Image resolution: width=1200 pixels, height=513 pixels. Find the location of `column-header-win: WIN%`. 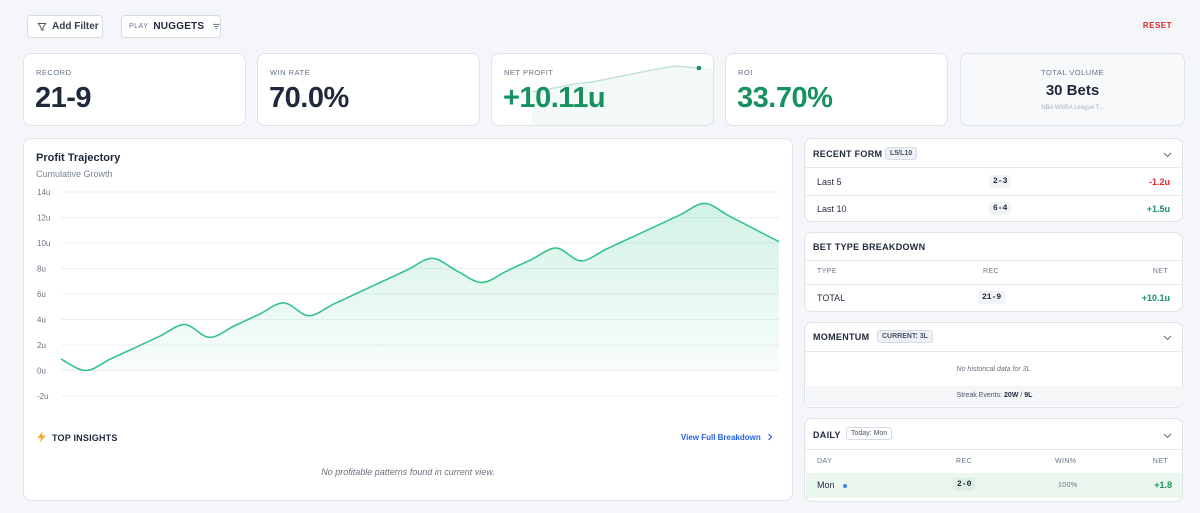

column-header-win: WIN% is located at coordinates (1066, 461).